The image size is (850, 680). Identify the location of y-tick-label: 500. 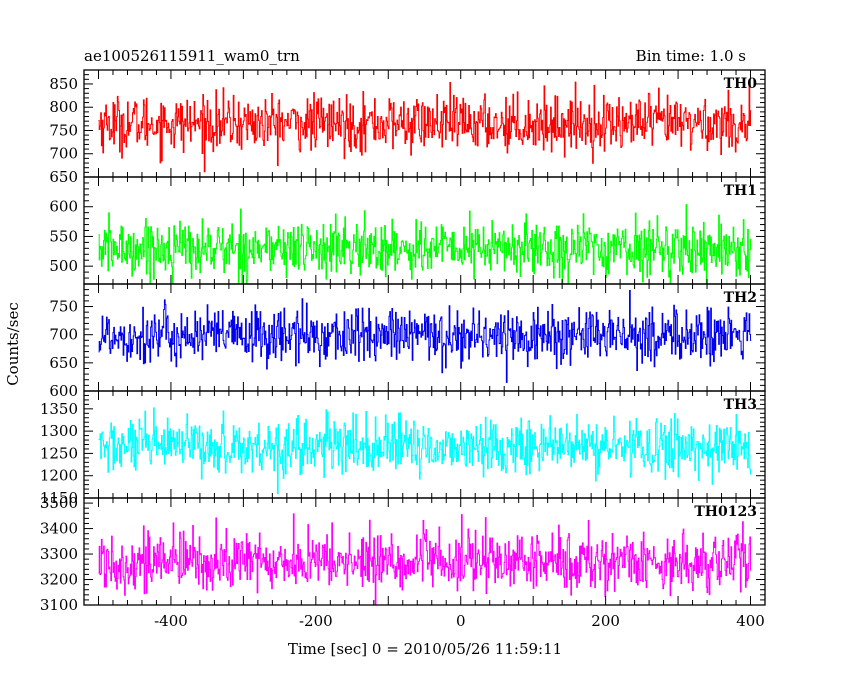
(63, 266).